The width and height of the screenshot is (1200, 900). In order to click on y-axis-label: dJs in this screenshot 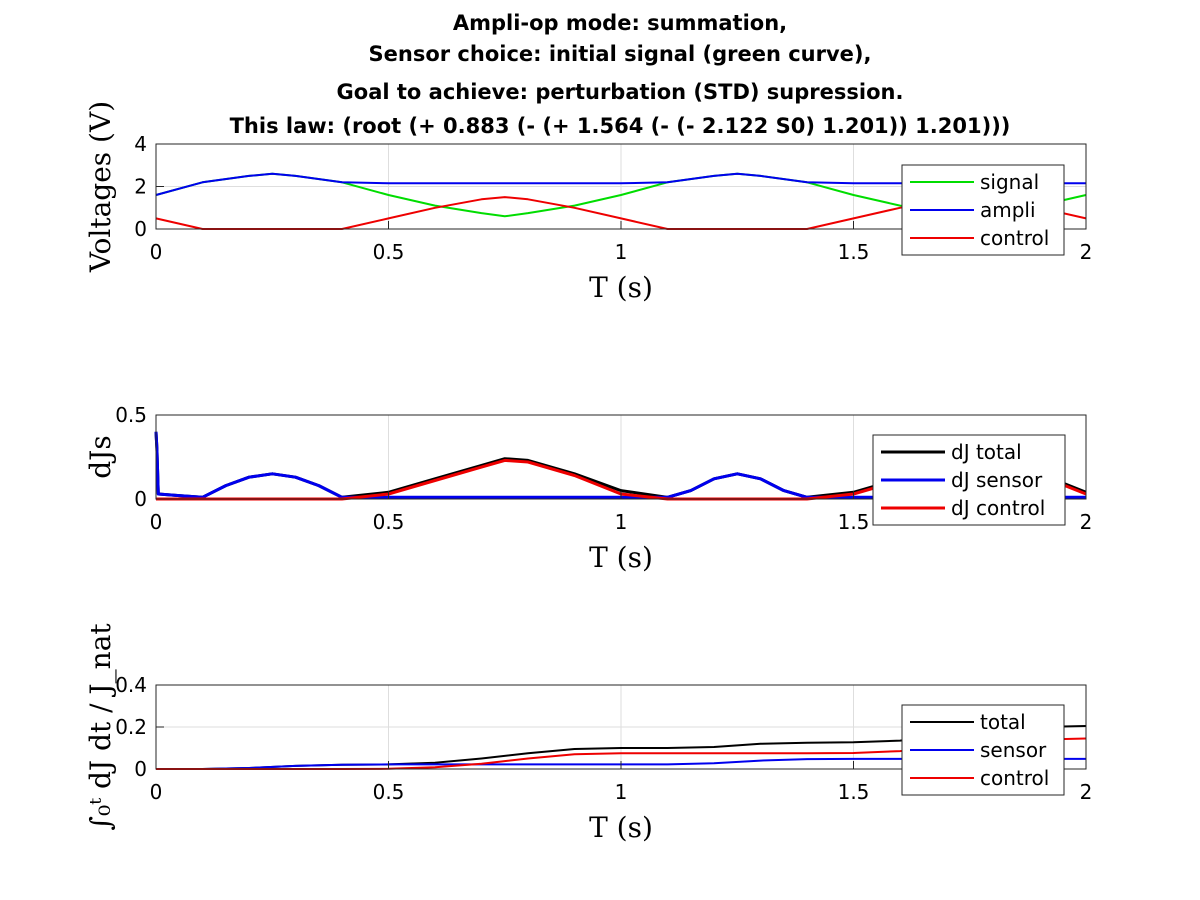, I will do `click(100, 457)`.